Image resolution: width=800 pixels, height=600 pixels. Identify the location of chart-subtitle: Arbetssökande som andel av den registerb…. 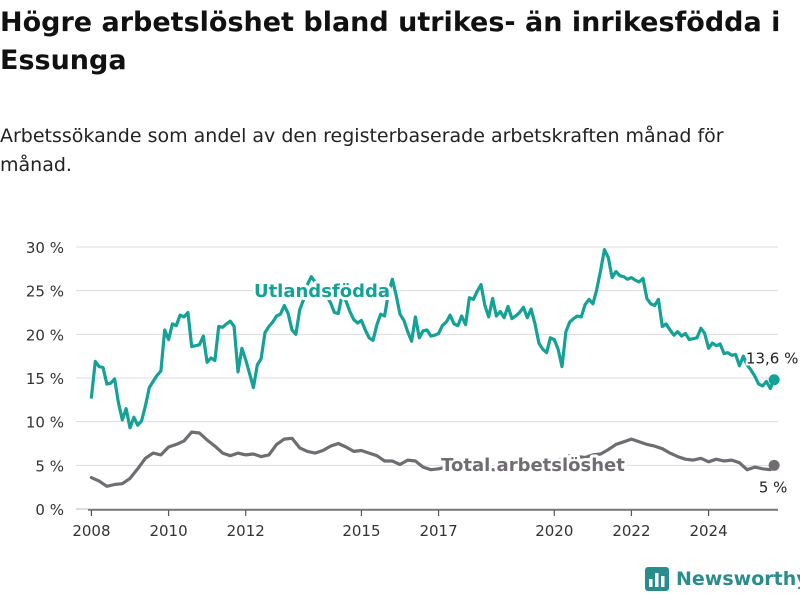
(362, 150).